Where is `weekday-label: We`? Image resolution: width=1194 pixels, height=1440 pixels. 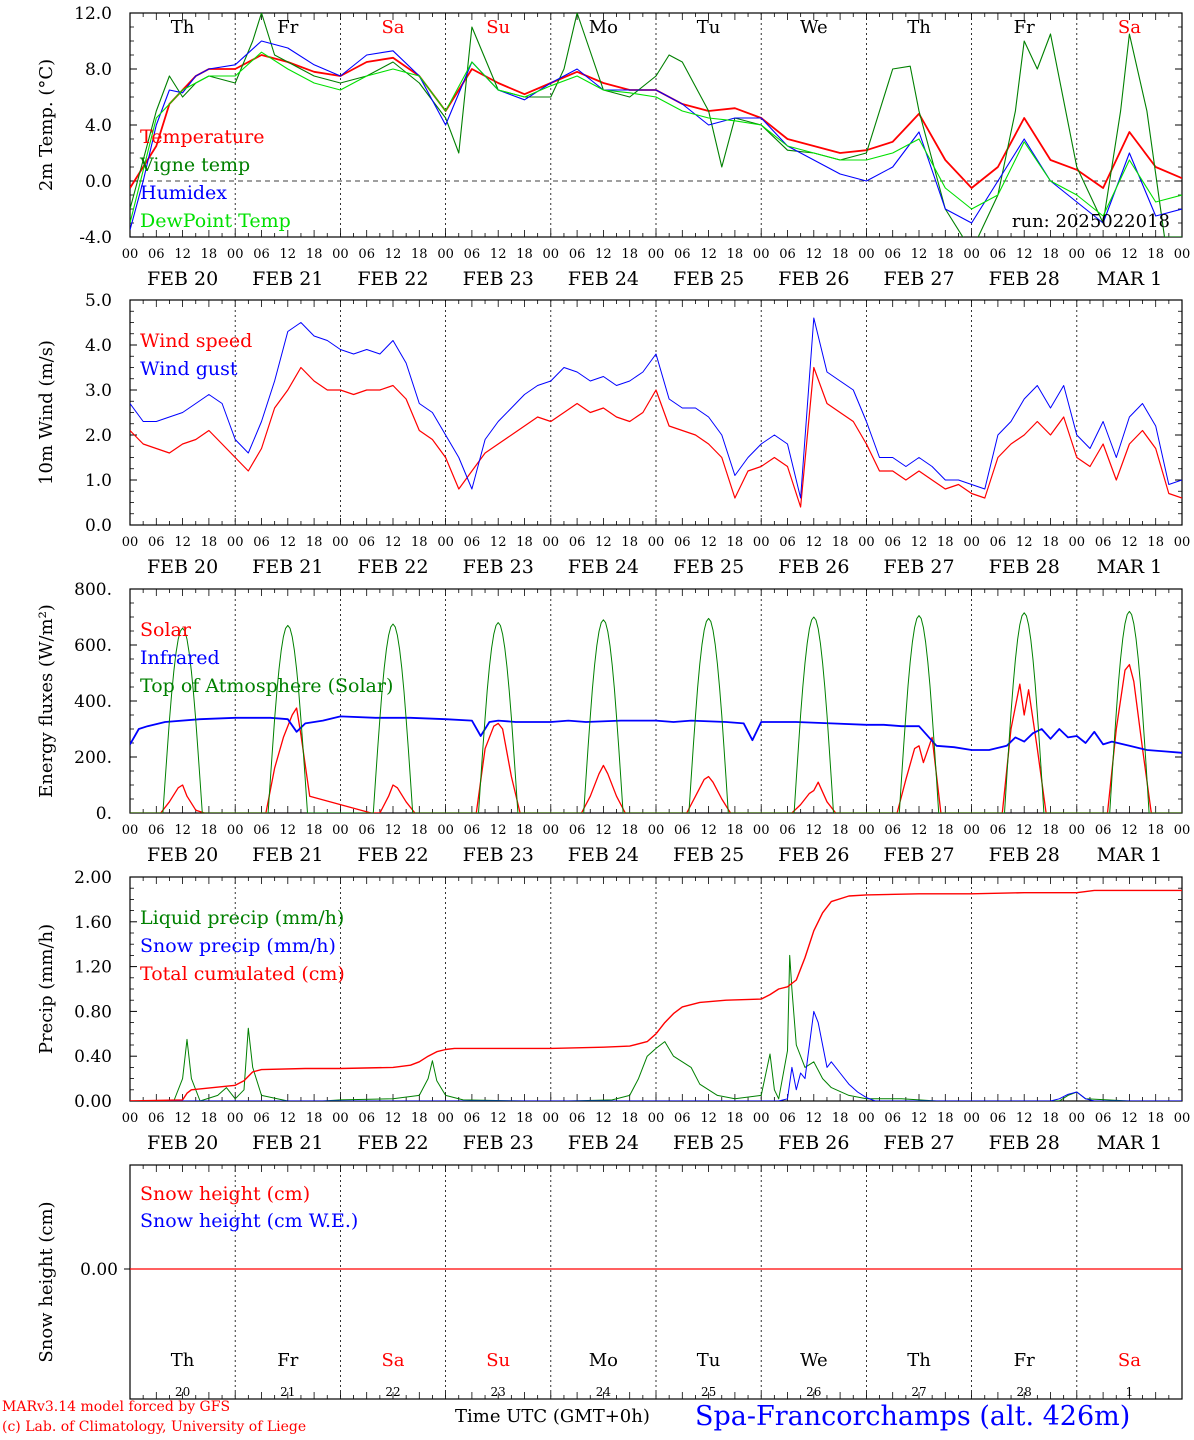
weekday-label: We is located at coordinates (814, 1360).